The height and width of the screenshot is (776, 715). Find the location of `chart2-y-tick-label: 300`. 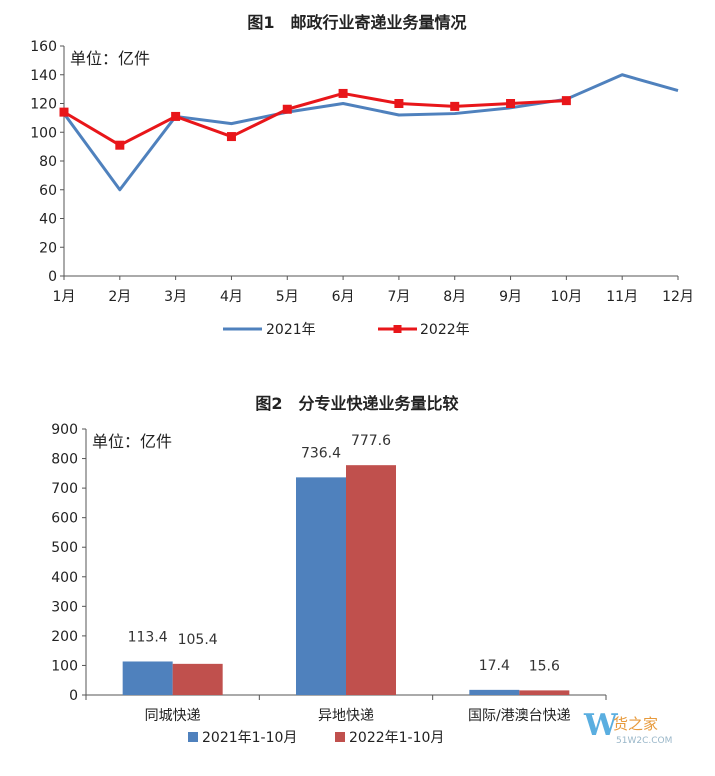

chart2-y-tick-label: 300 is located at coordinates (64, 607).